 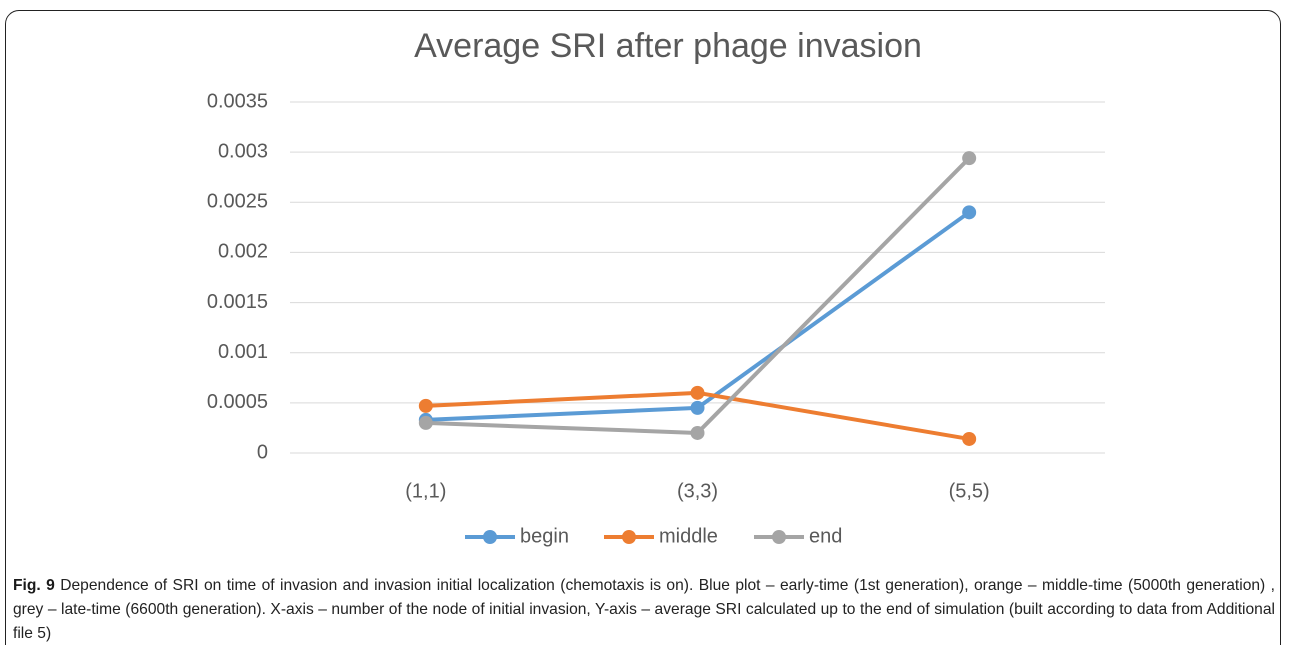 I want to click on caption-label: Fig. 9, so click(x=34, y=585).